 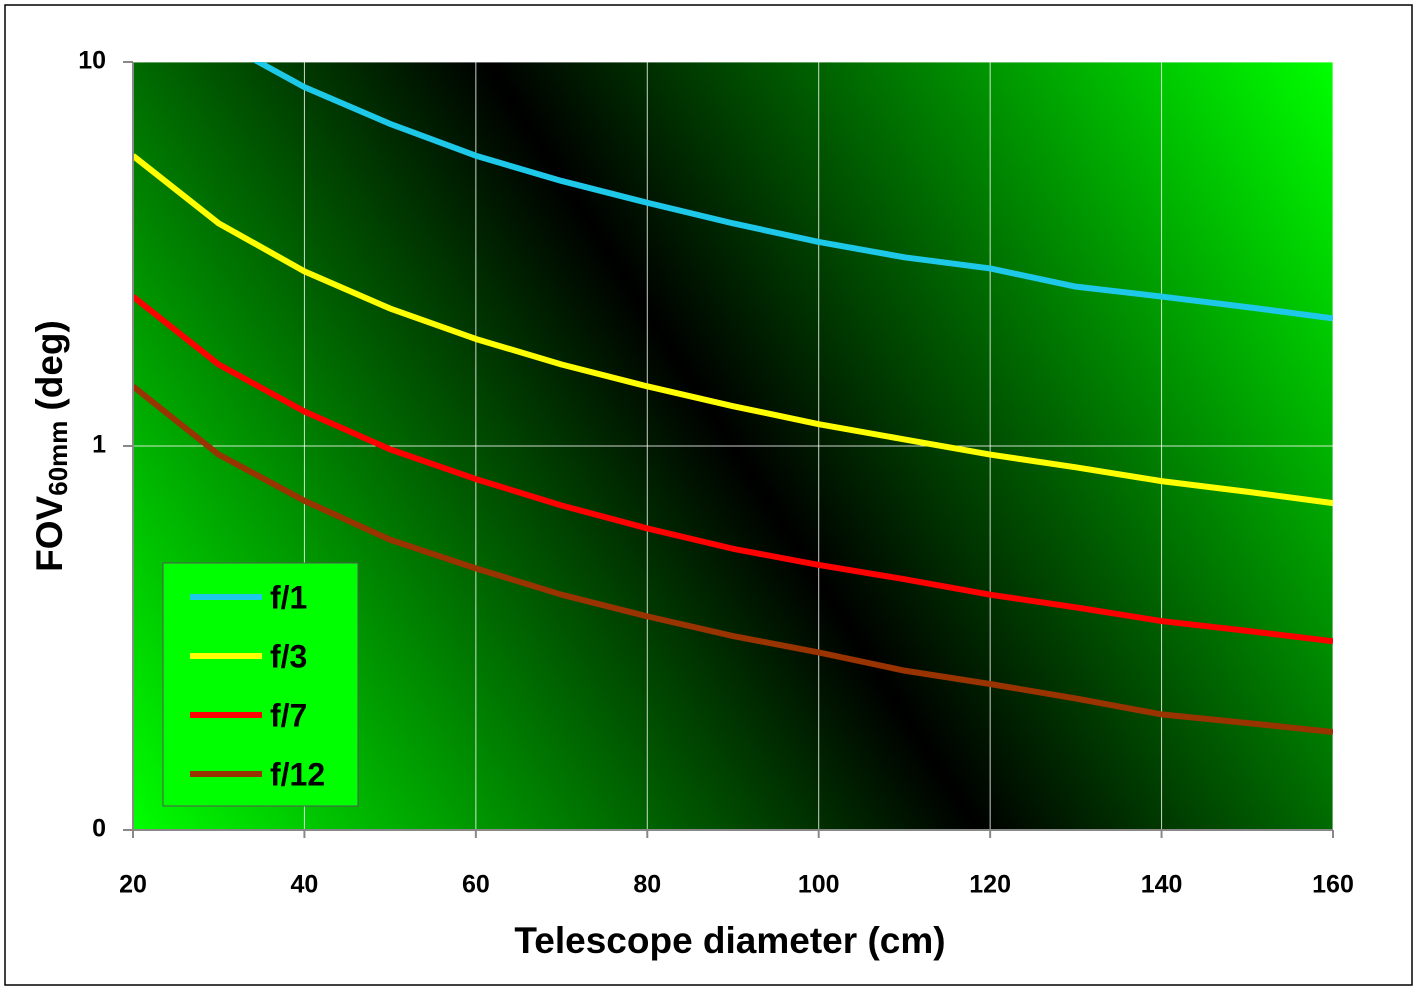 I want to click on y-tick-label: 0, so click(x=99, y=829).